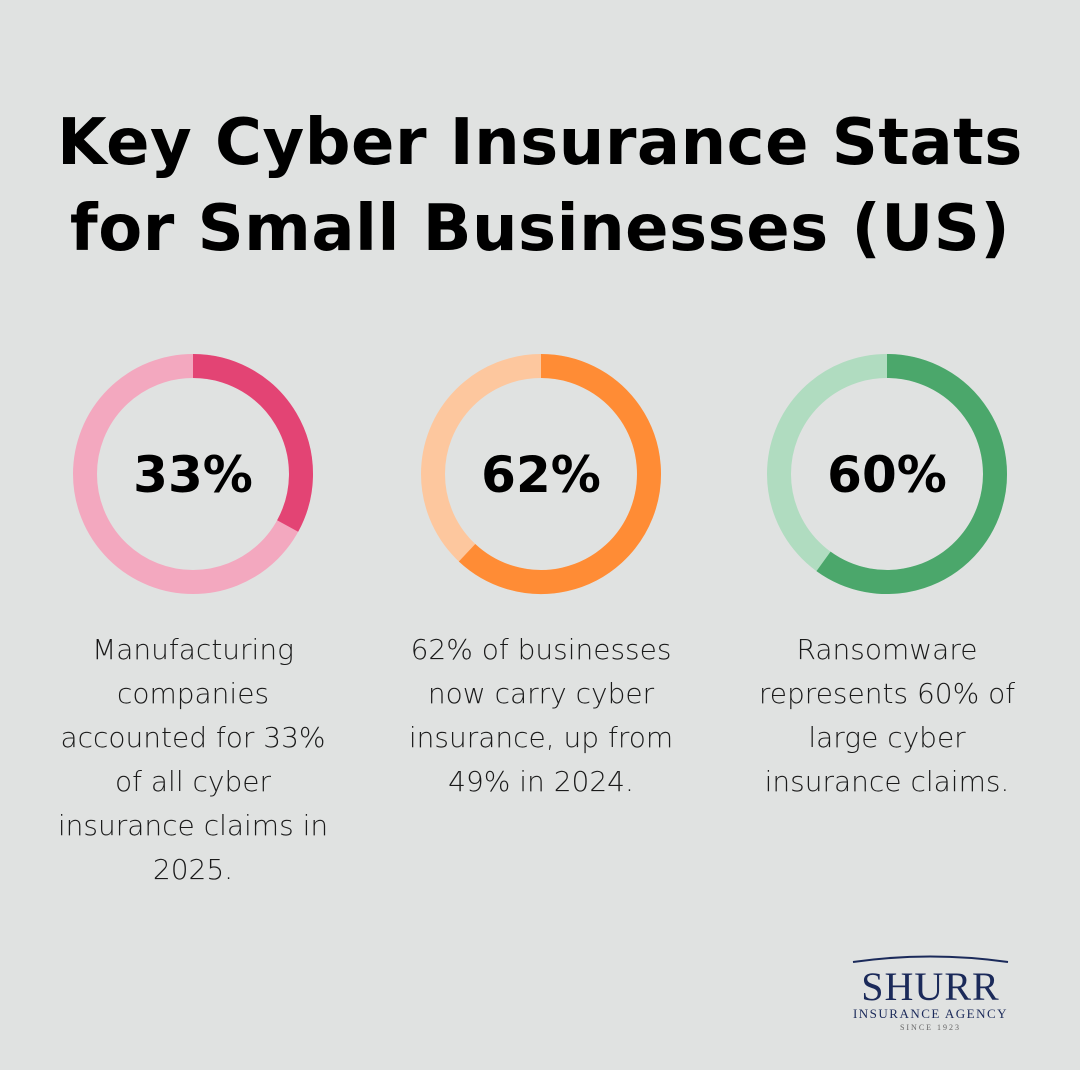 The width and height of the screenshot is (1080, 1070). Describe the element at coordinates (930, 1027) in the screenshot. I see `logo-since: SINCE 1923` at that location.